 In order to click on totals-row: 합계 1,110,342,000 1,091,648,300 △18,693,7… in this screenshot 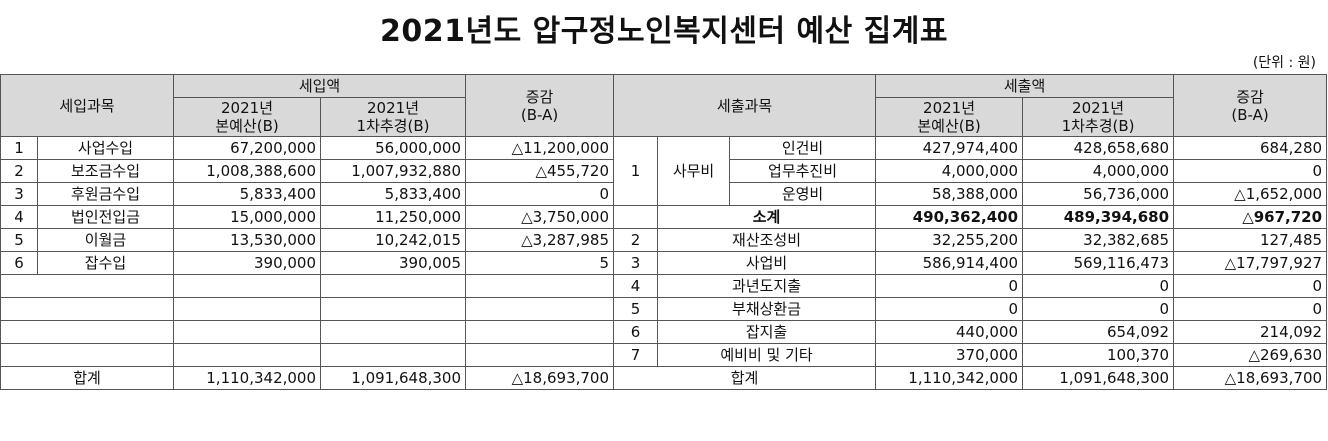, I will do `click(664, 378)`.